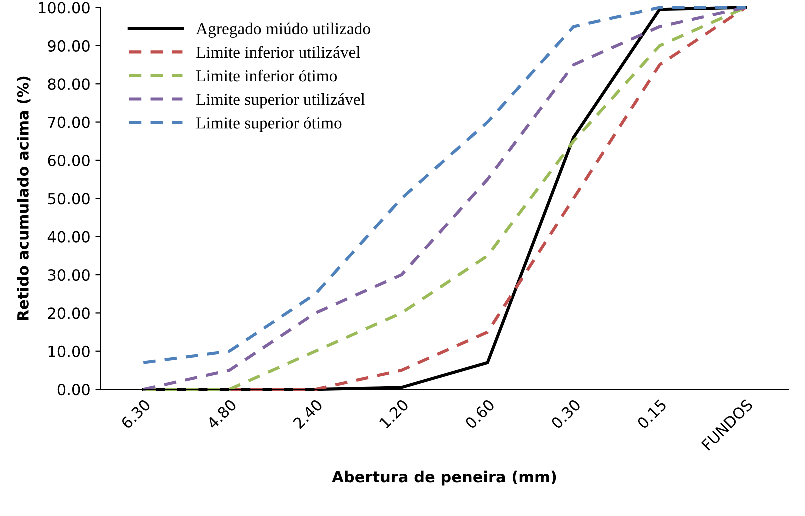  I want to click on legend-label: Agregado miúdo utilizado, so click(283, 30).